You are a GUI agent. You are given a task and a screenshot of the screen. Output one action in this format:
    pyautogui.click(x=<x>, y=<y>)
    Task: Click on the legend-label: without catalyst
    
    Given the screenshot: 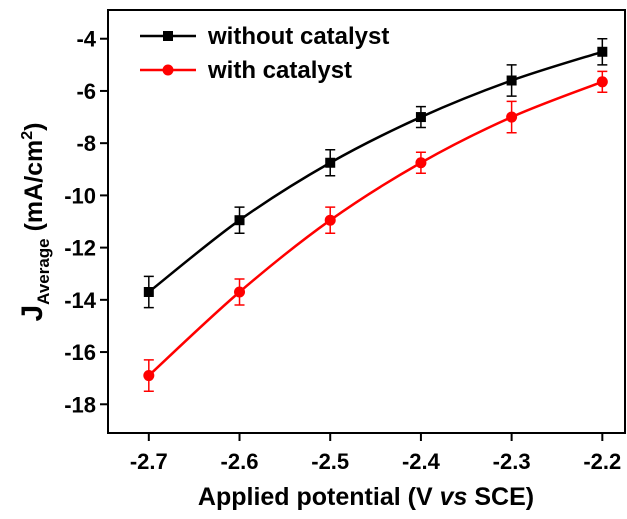 What is the action you would take?
    pyautogui.click(x=298, y=36)
    